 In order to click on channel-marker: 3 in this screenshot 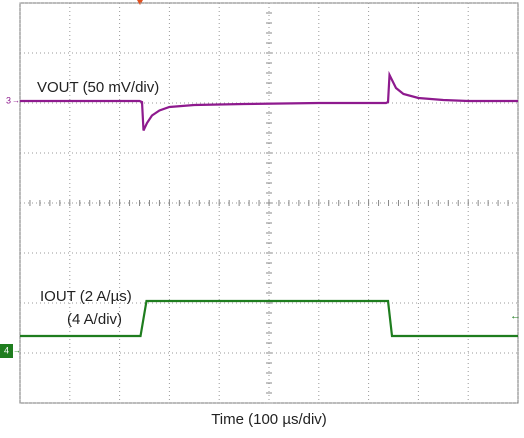, I will do `click(8, 100)`.